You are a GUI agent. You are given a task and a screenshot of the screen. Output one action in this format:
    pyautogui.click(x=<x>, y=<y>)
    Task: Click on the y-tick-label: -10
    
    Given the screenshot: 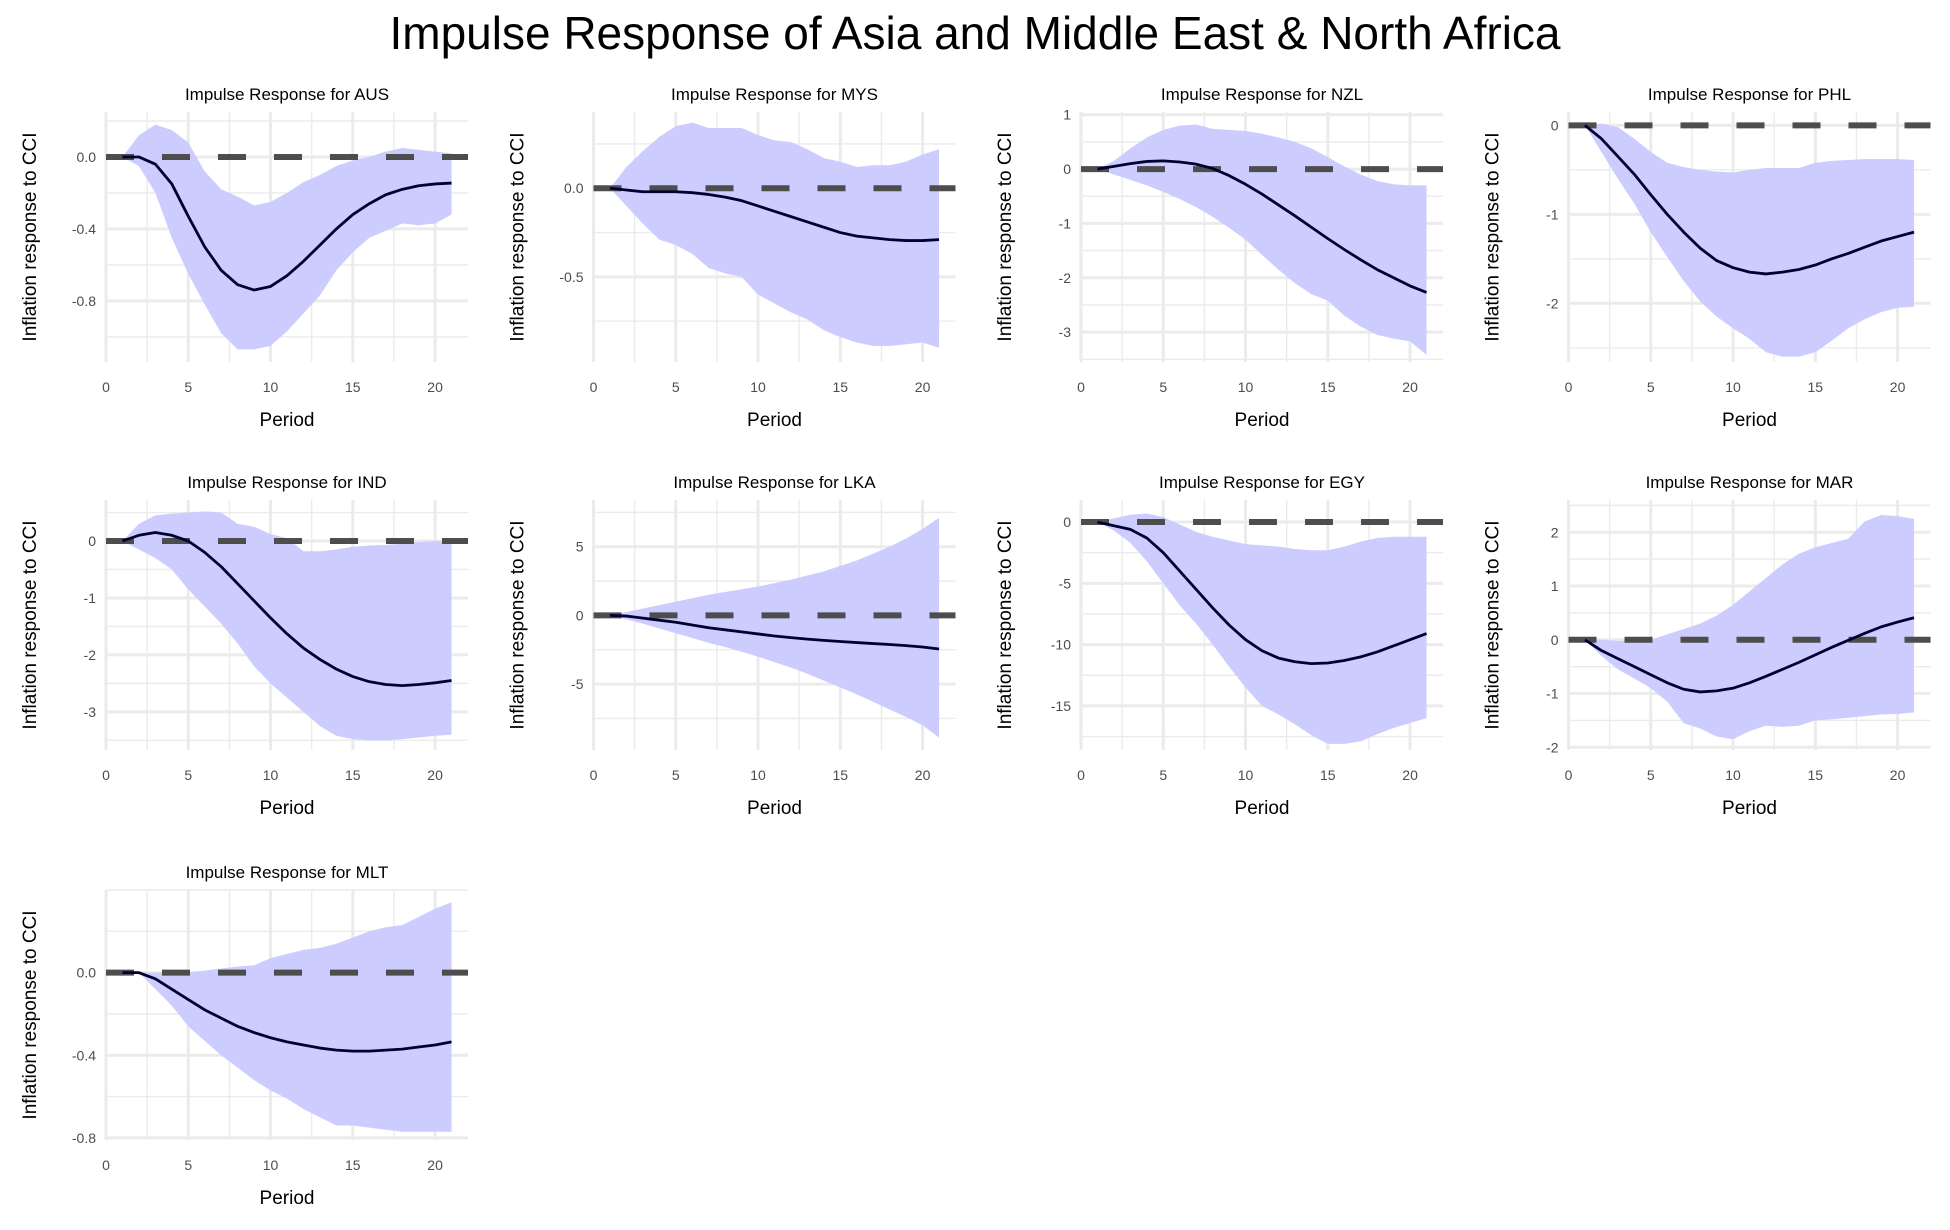 What is the action you would take?
    pyautogui.click(x=1061, y=645)
    